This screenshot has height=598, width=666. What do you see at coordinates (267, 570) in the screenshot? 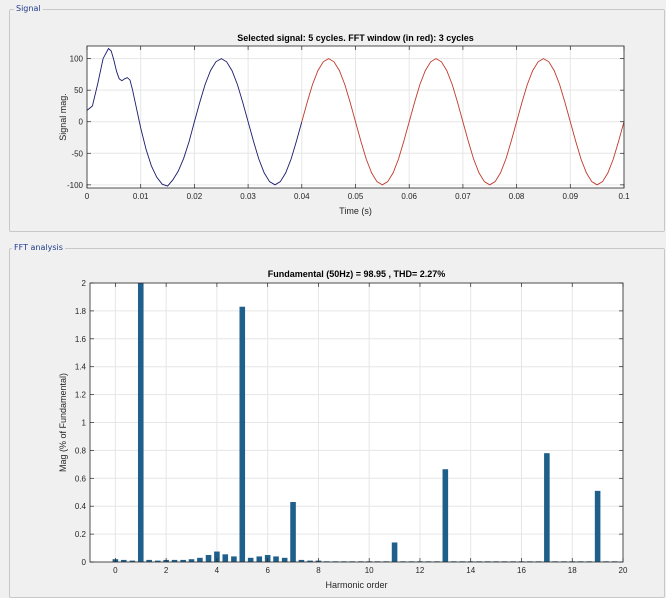
I see `x-tick-label: 6` at bounding box center [267, 570].